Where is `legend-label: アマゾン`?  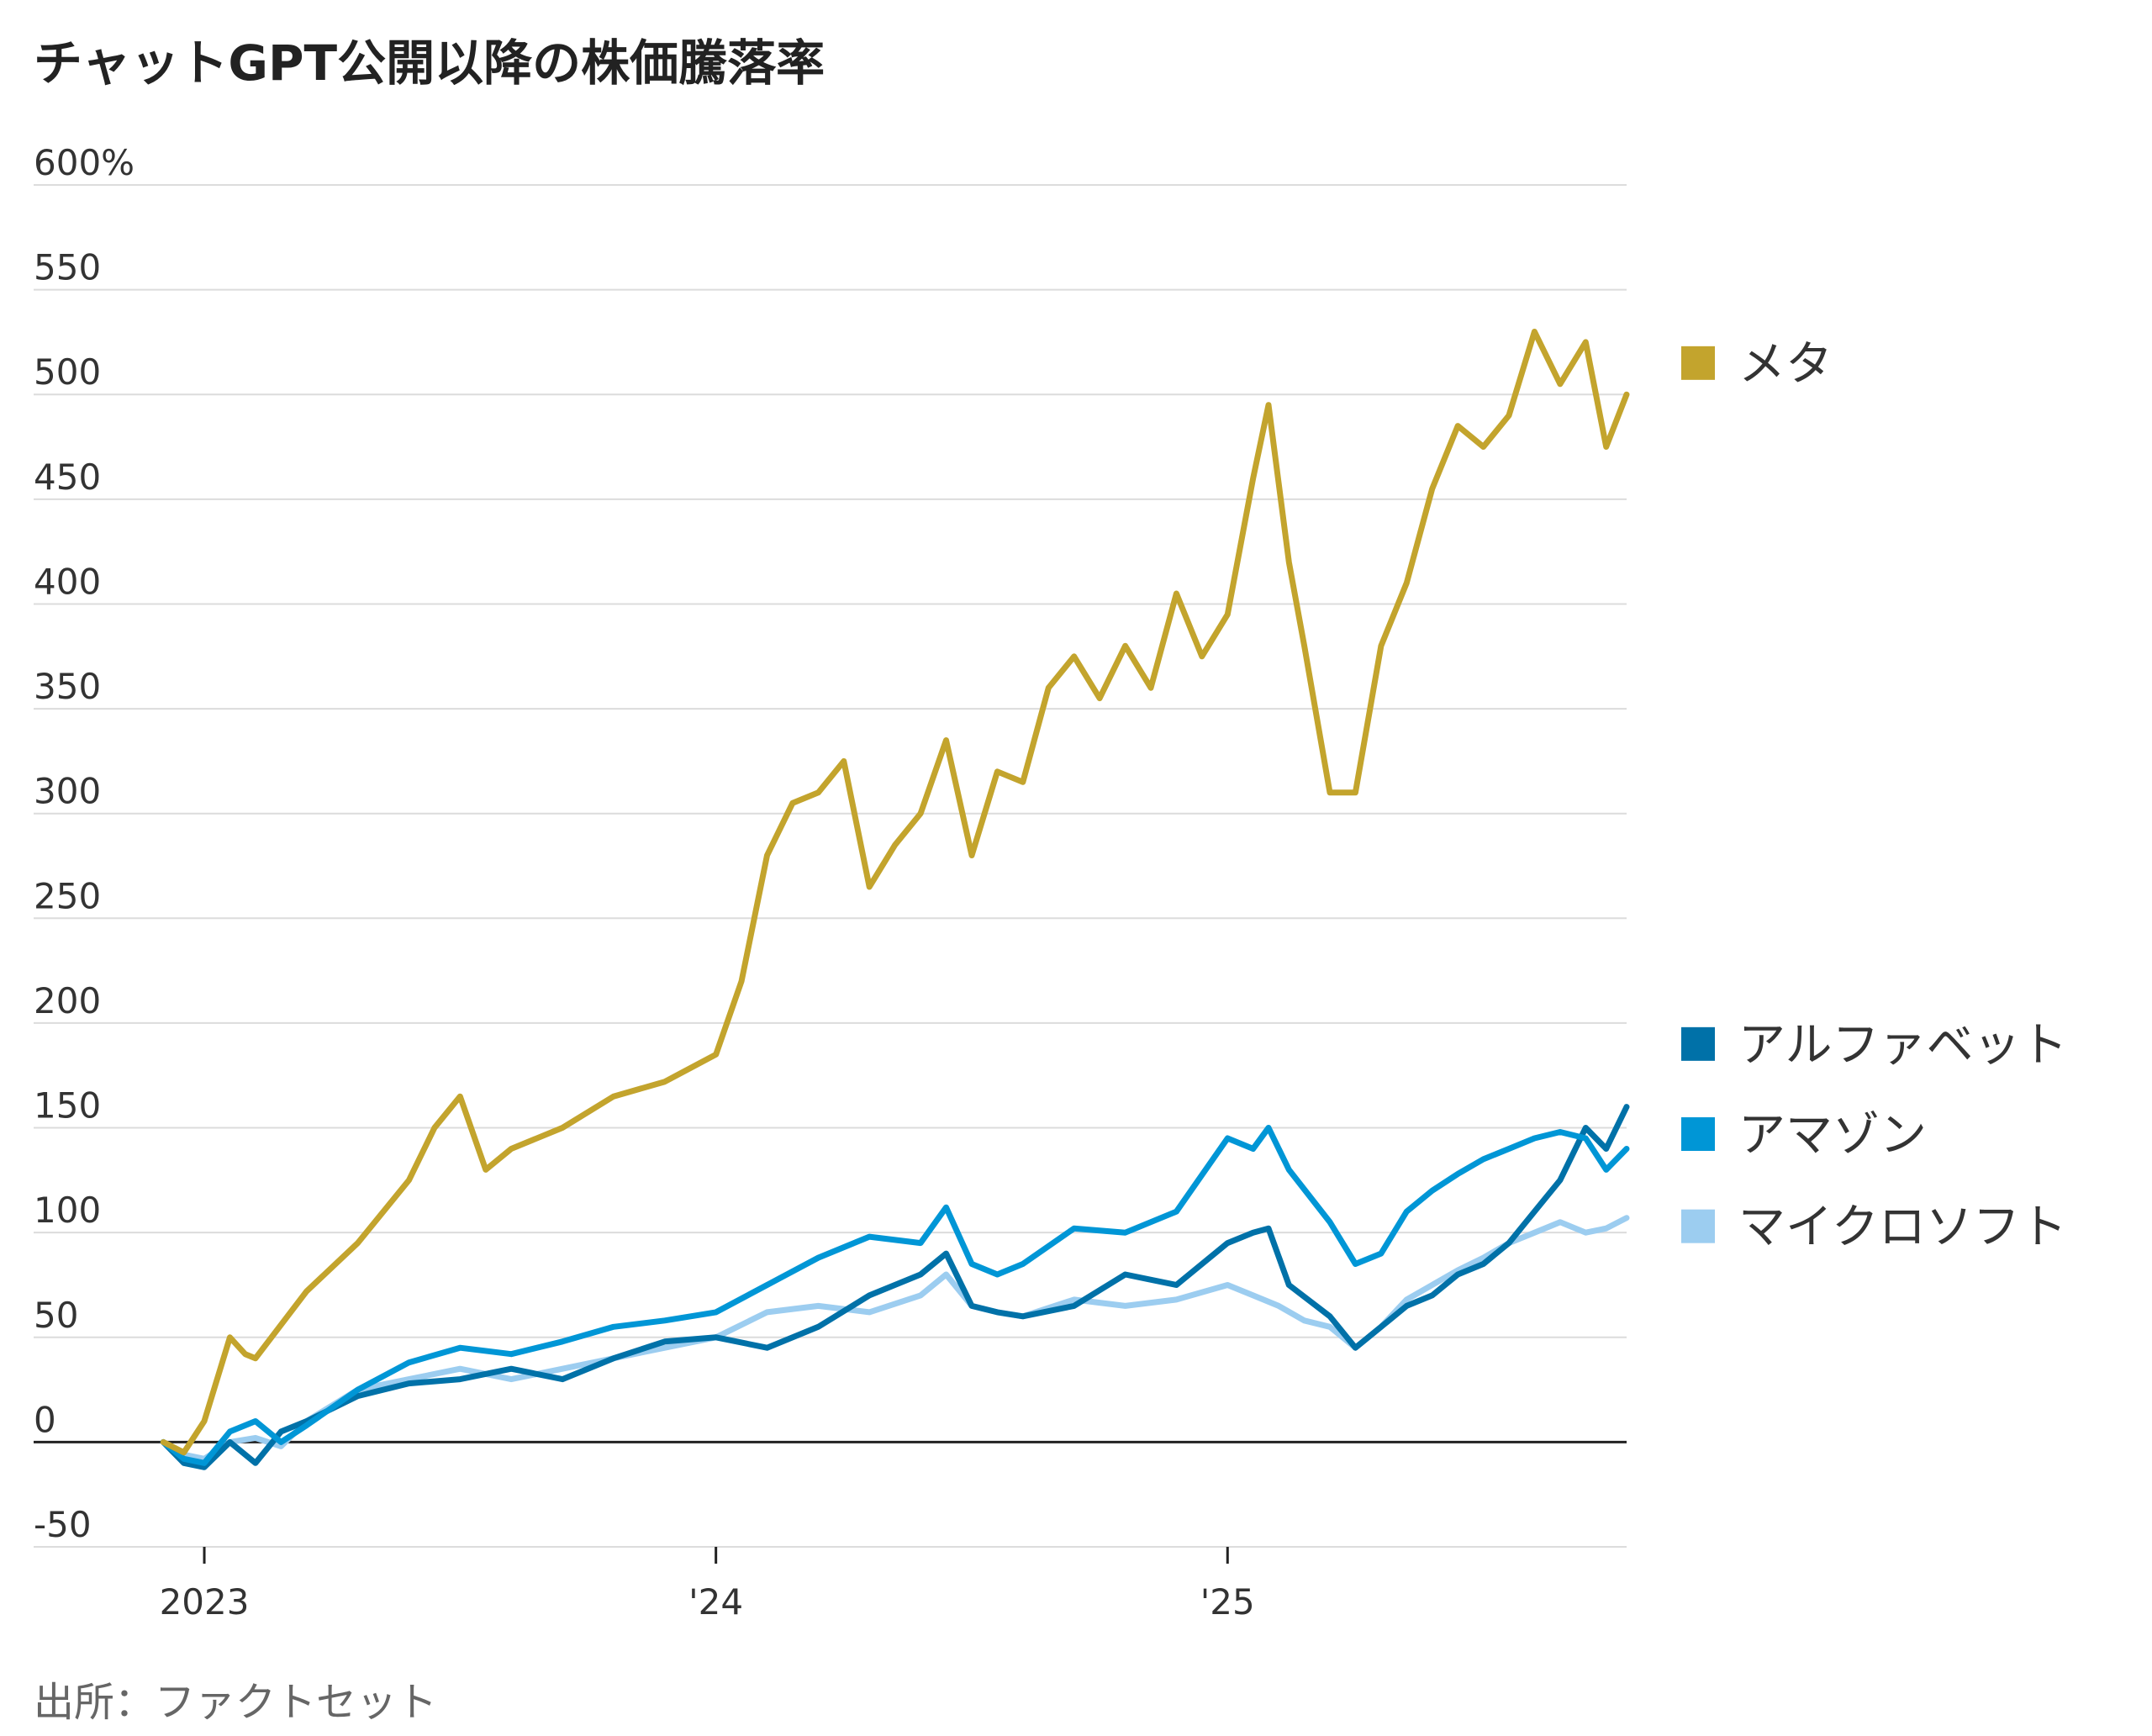
legend-label: アマゾン is located at coordinates (1832, 1135).